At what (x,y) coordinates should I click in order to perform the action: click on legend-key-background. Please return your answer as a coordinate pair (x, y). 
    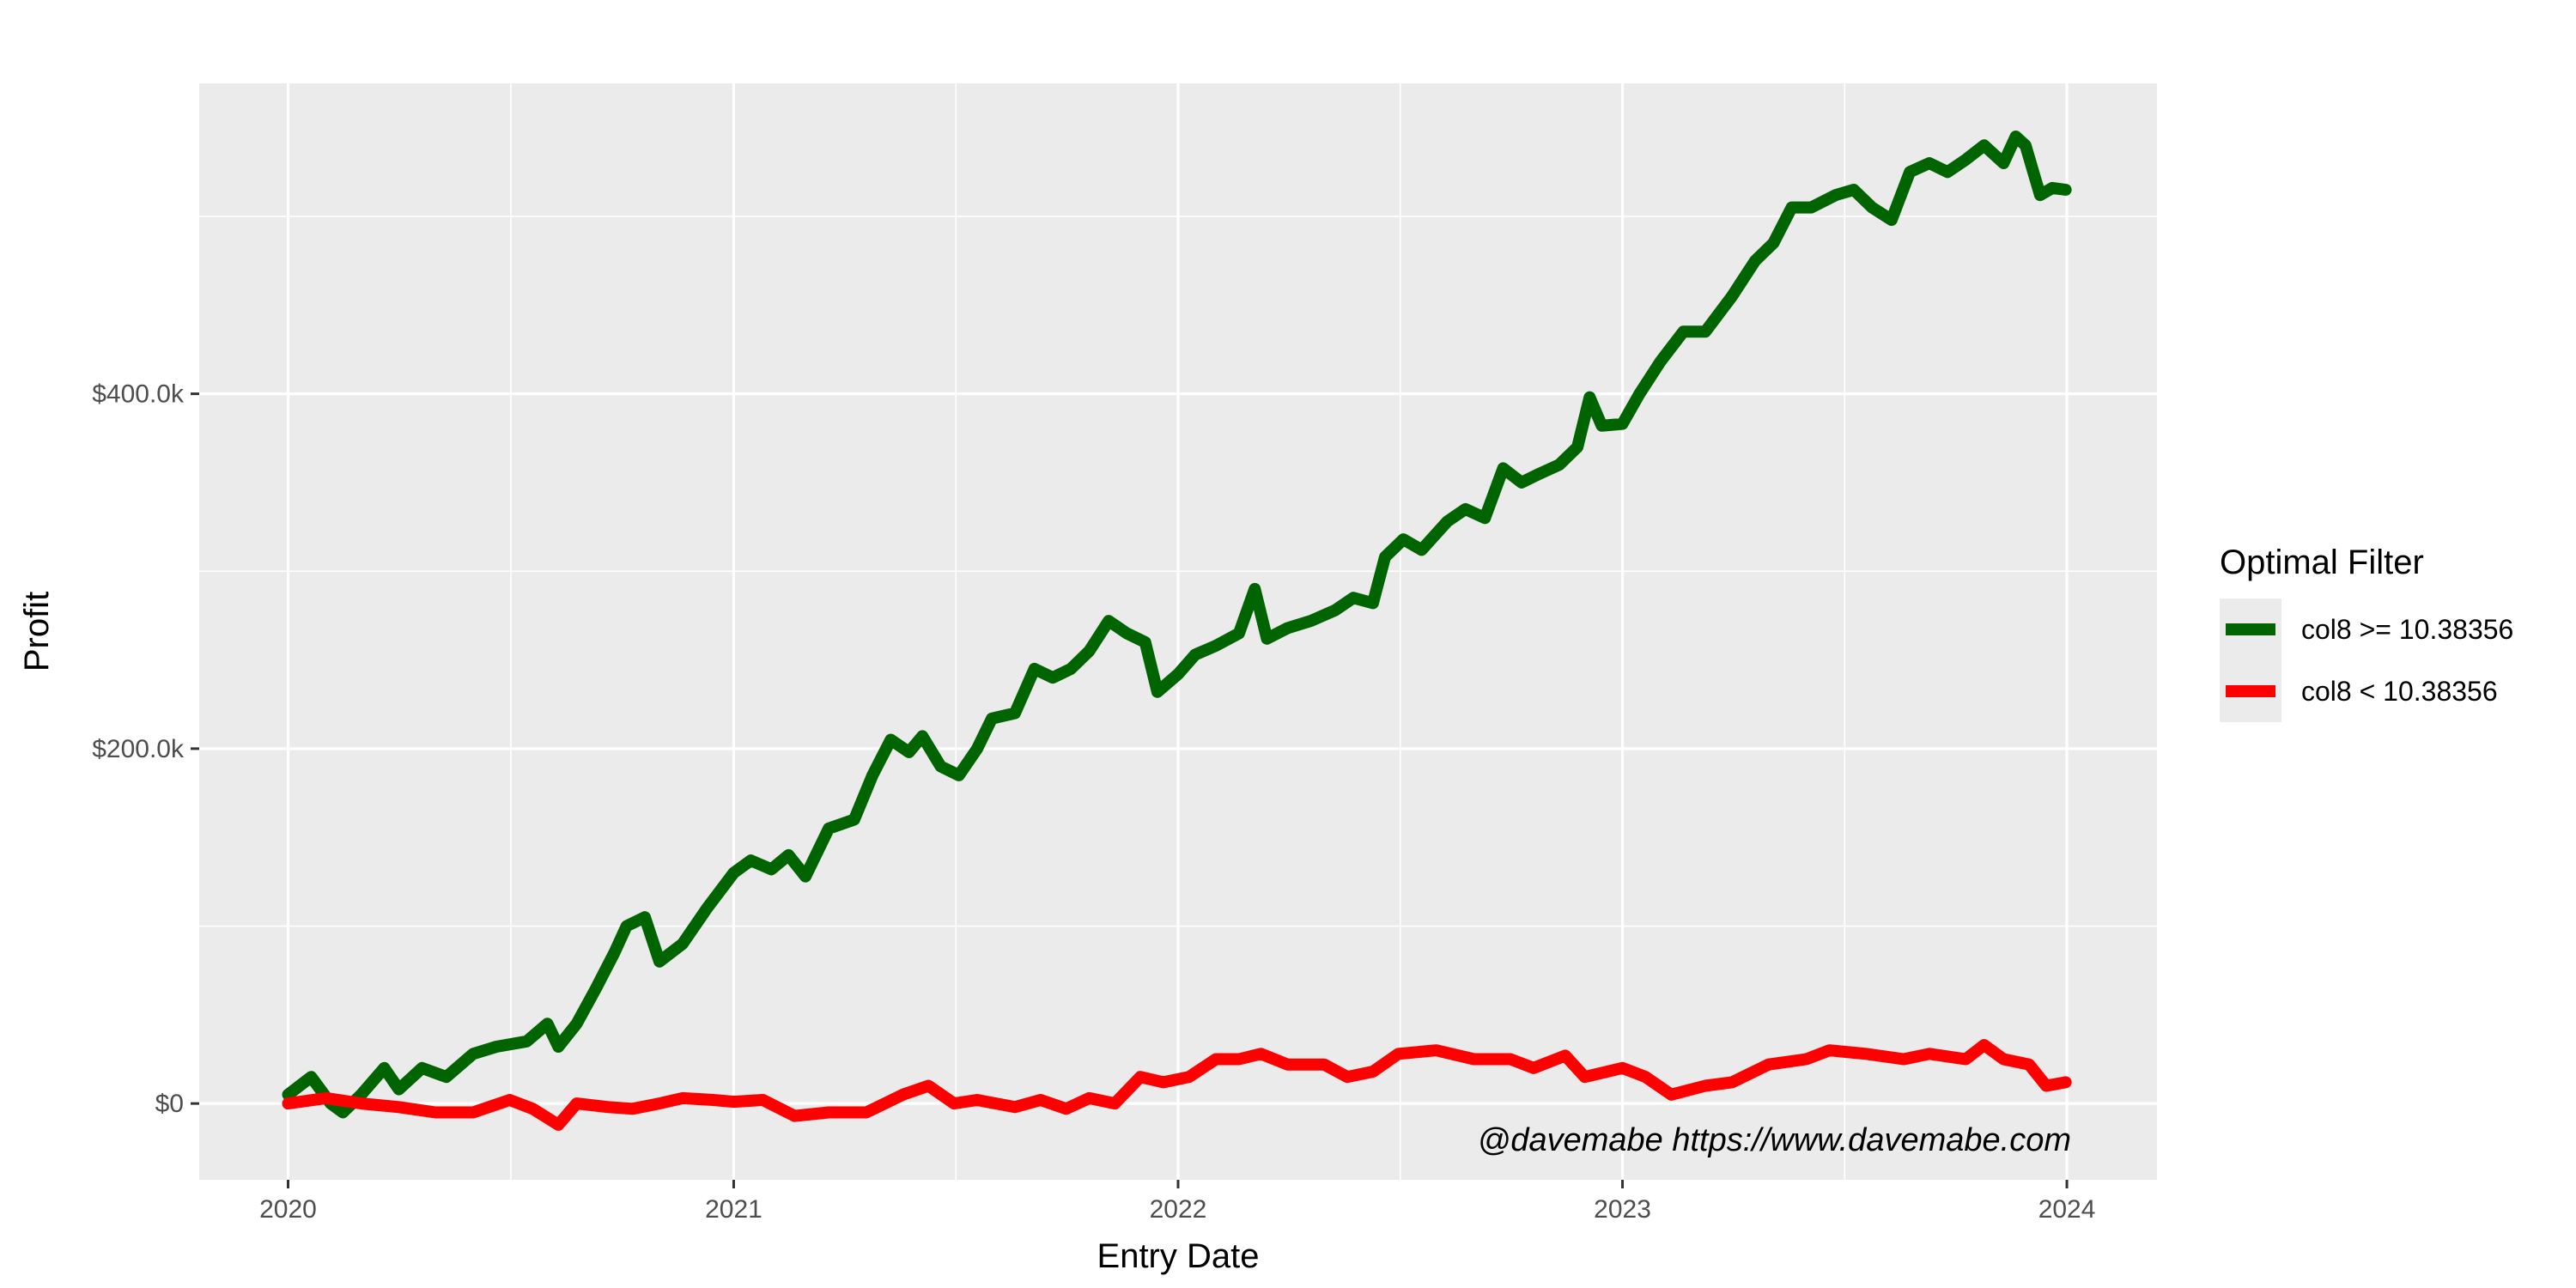
    Looking at the image, I should click on (2251, 660).